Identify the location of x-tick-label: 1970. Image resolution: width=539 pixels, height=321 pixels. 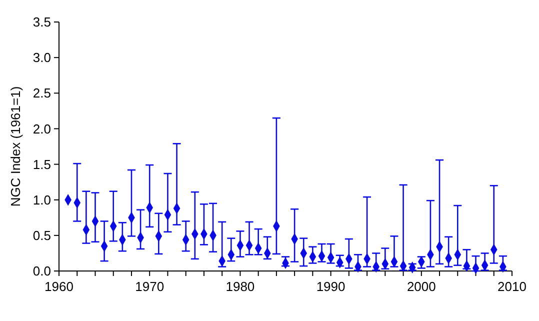
(149, 286).